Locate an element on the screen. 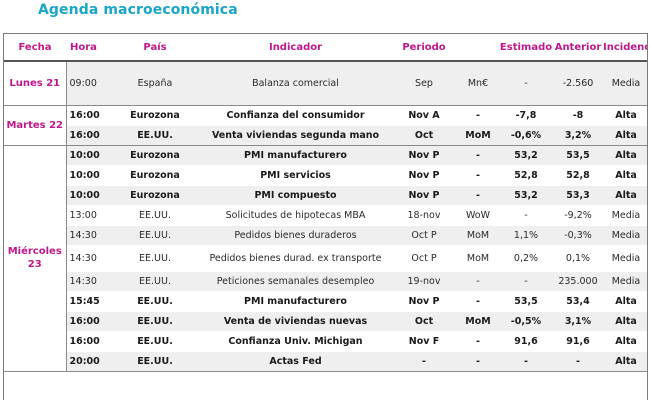  cell-anterior: 53,5 is located at coordinates (578, 155).